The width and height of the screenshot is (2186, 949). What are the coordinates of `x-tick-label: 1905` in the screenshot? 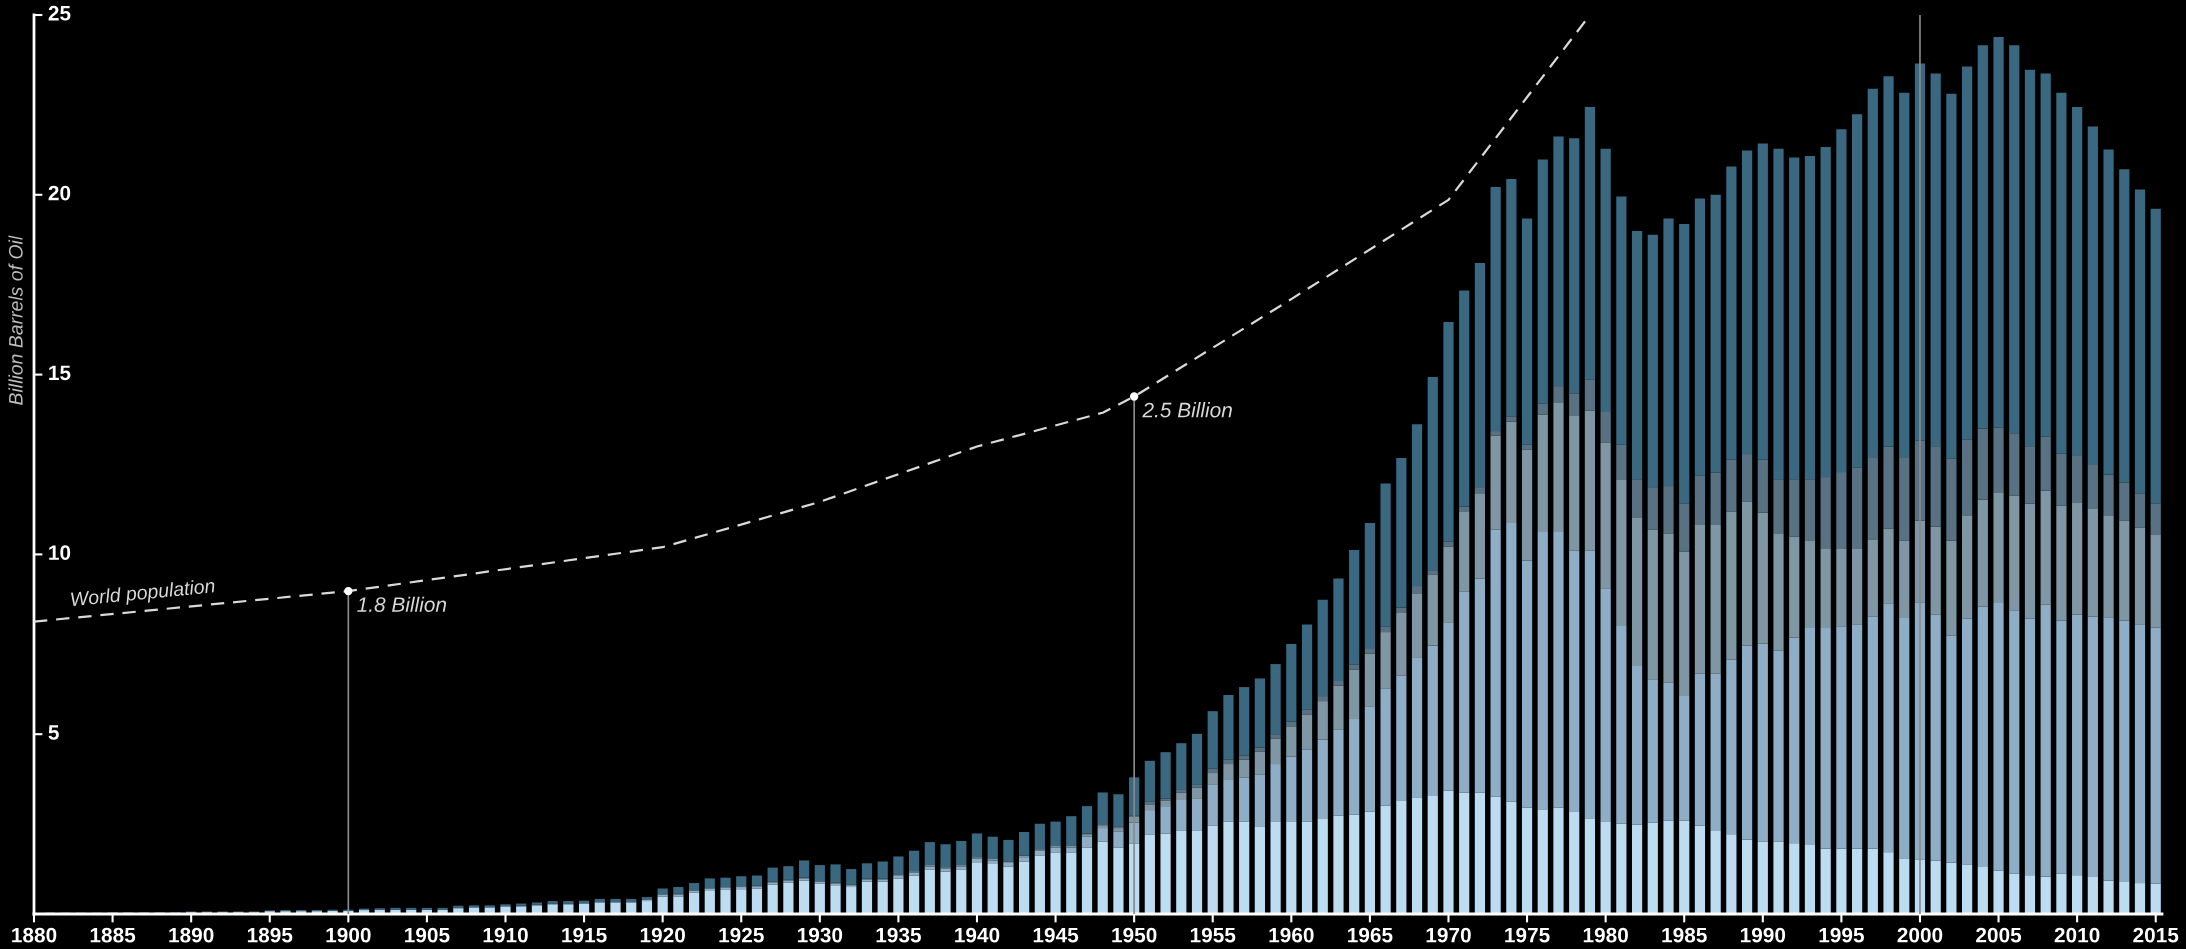 It's located at (427, 935).